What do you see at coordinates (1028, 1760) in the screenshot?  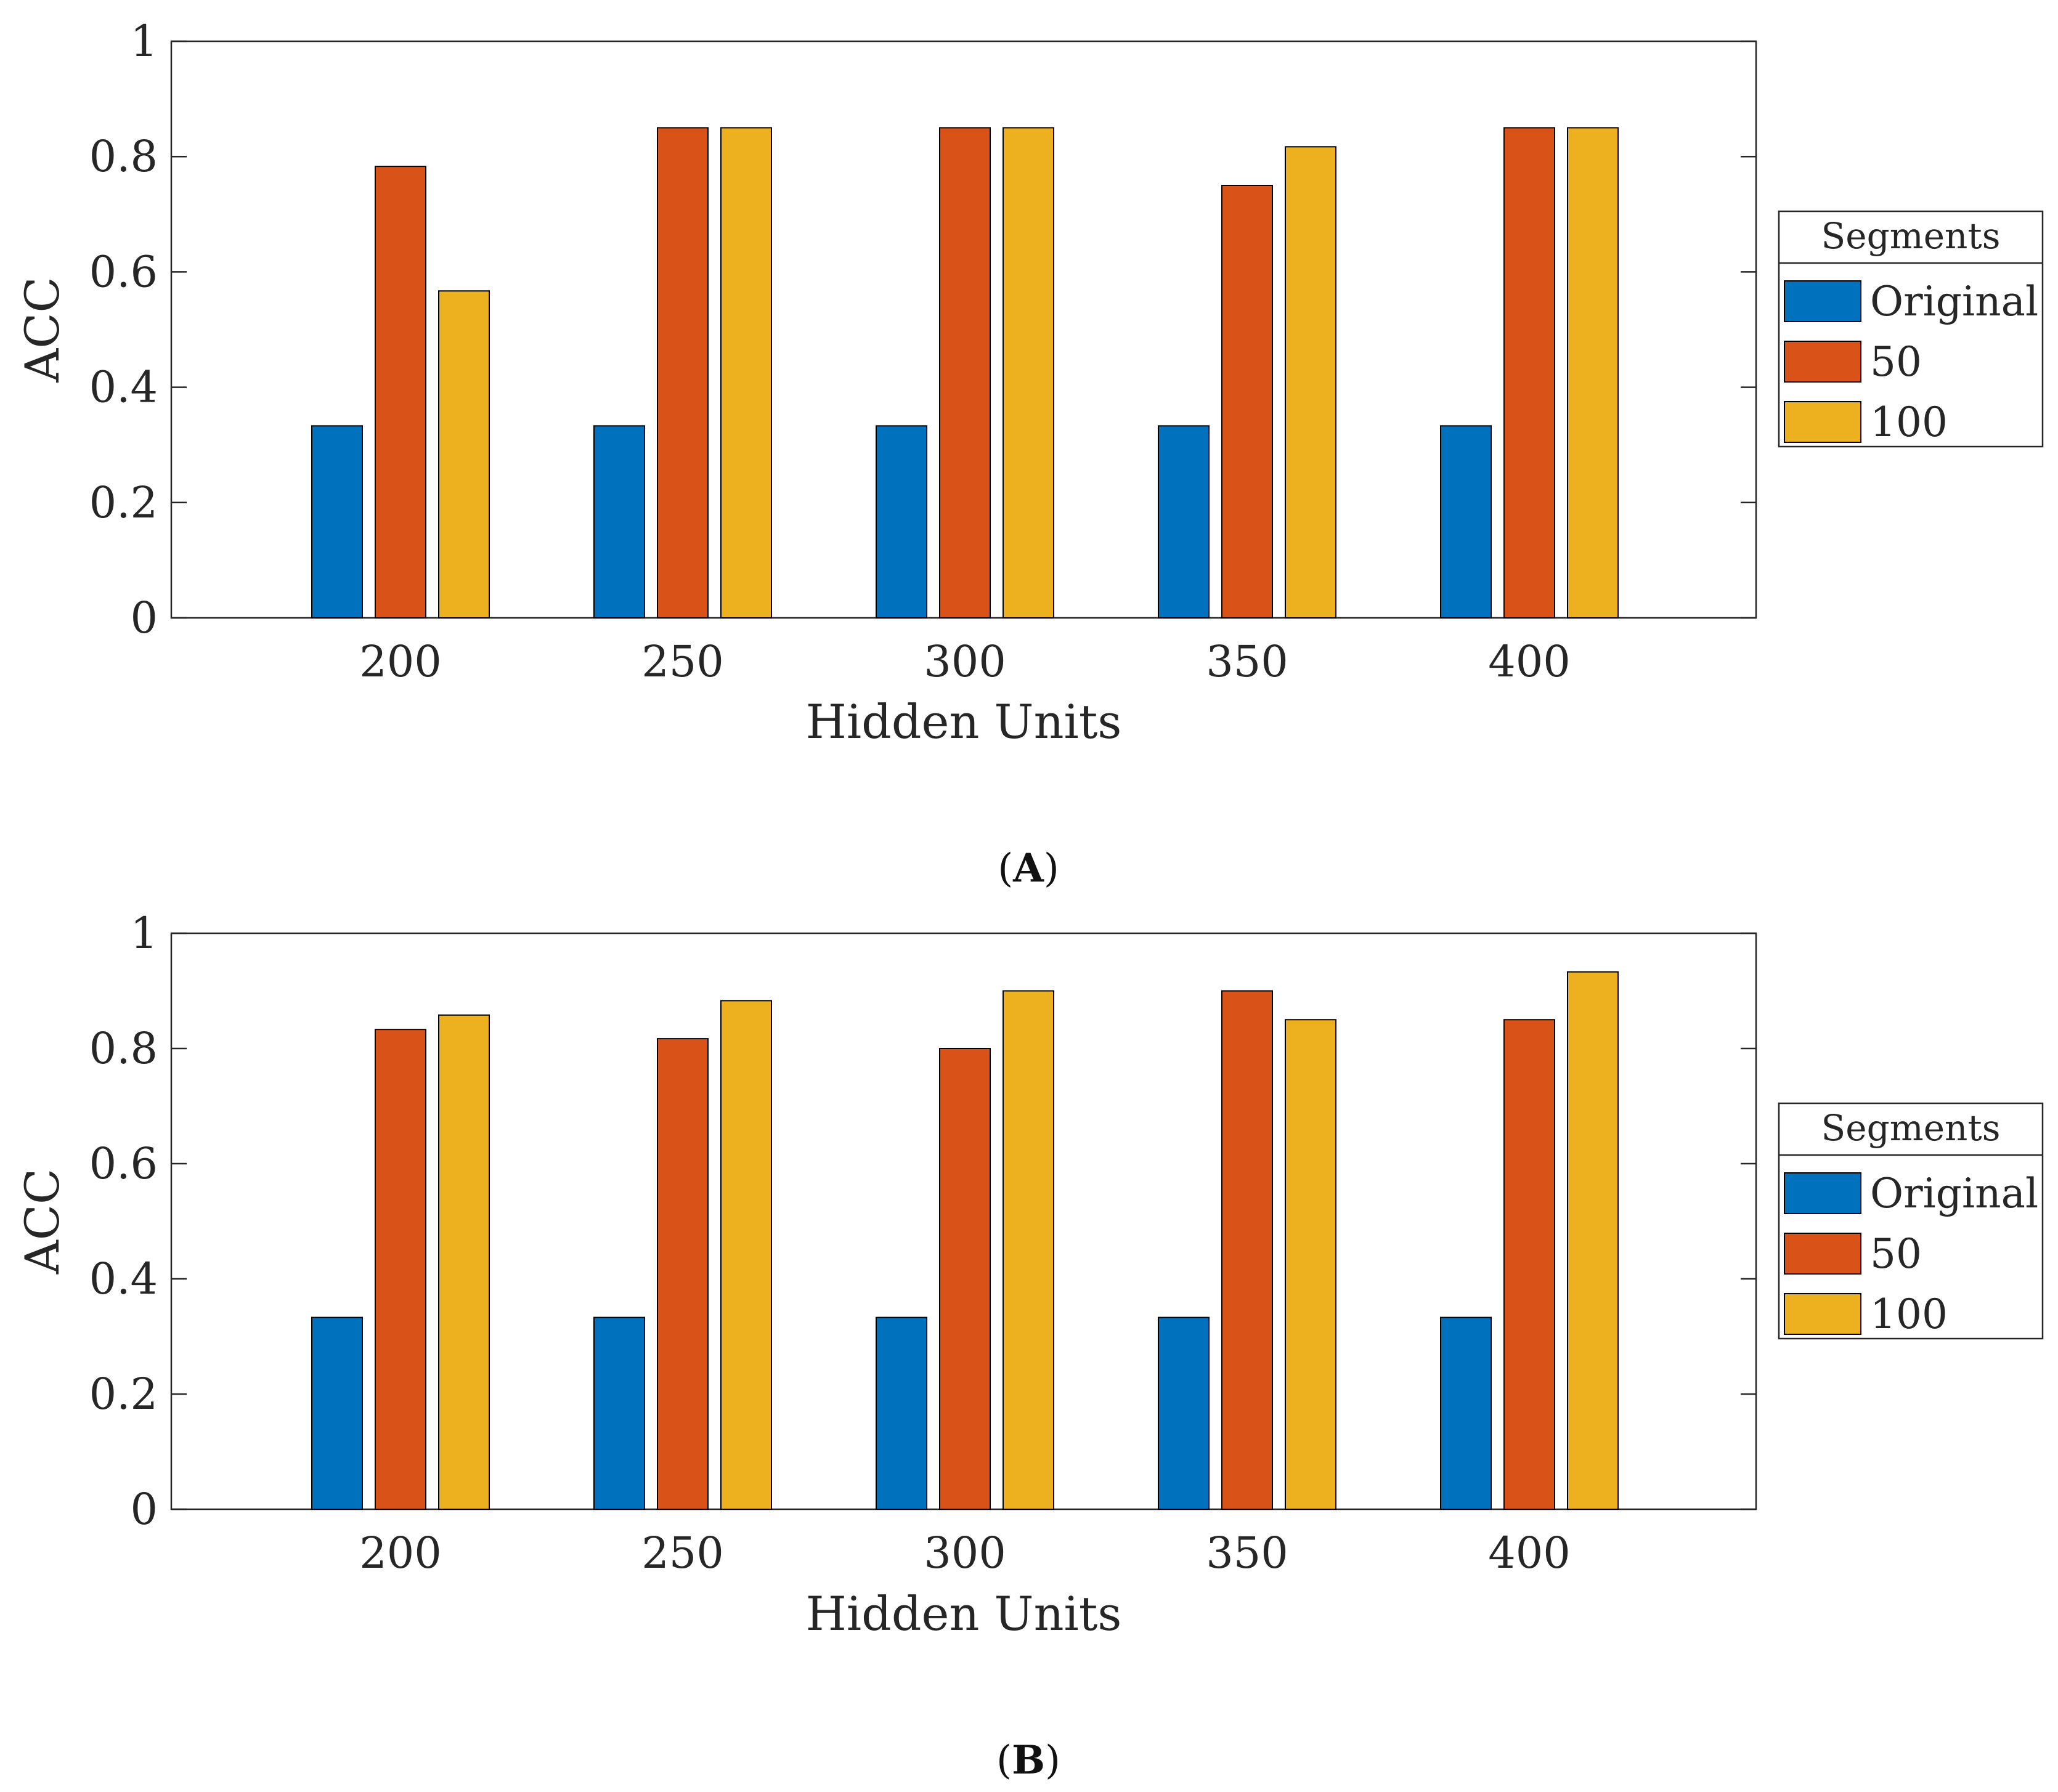 I see `panel-label: (B)` at bounding box center [1028, 1760].